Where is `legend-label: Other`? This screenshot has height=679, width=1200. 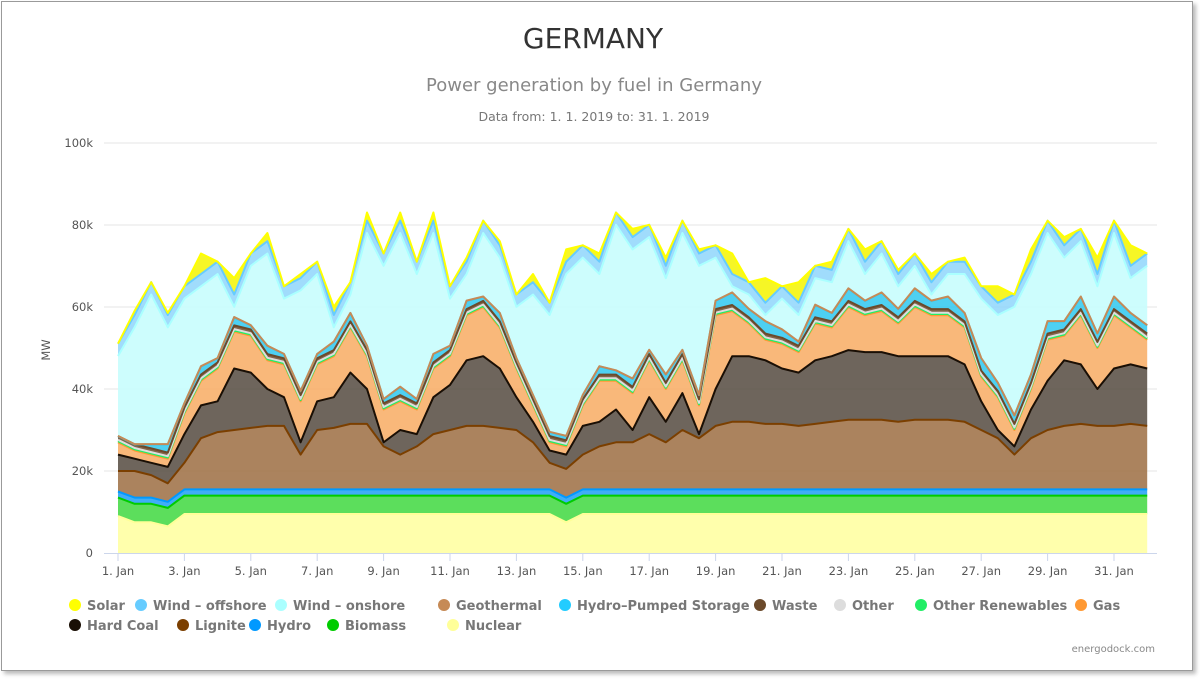 legend-label: Other is located at coordinates (873, 606).